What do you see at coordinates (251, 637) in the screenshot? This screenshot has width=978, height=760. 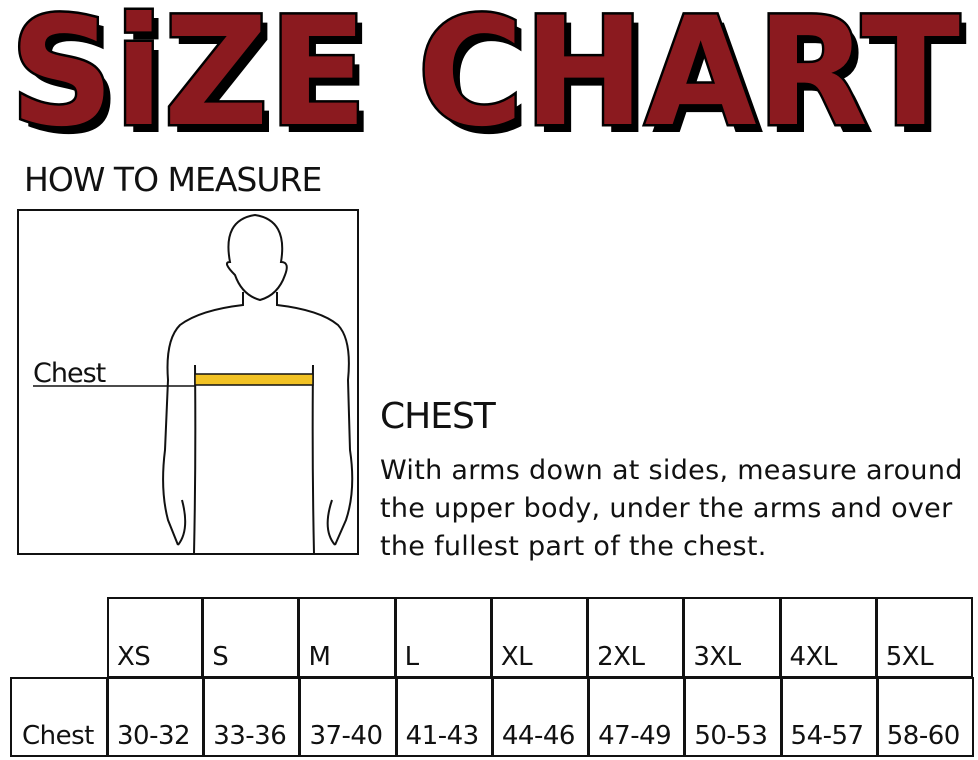 I see `size-header: S` at bounding box center [251, 637].